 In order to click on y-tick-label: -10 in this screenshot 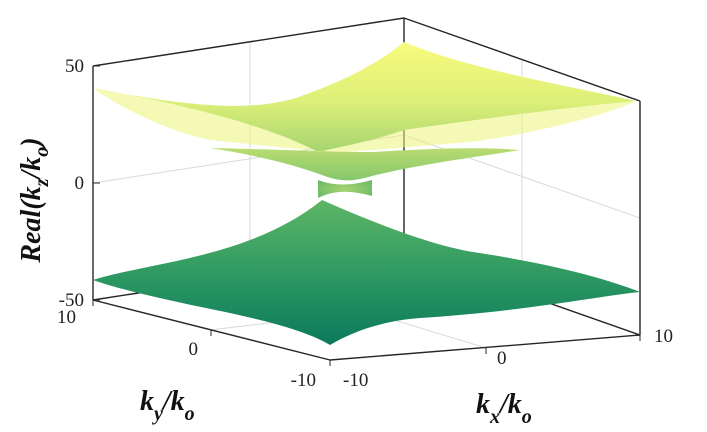, I will do `click(303, 380)`.